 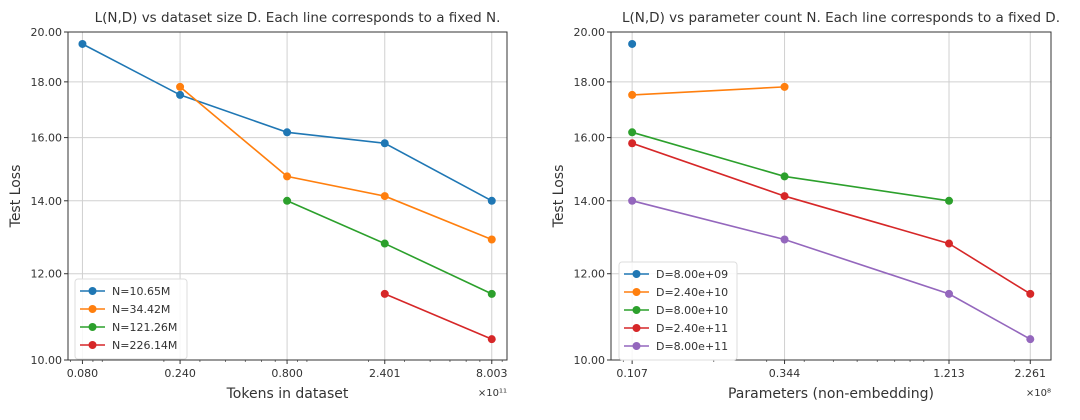 I want to click on legend-label: N=10.65M, so click(x=141, y=291).